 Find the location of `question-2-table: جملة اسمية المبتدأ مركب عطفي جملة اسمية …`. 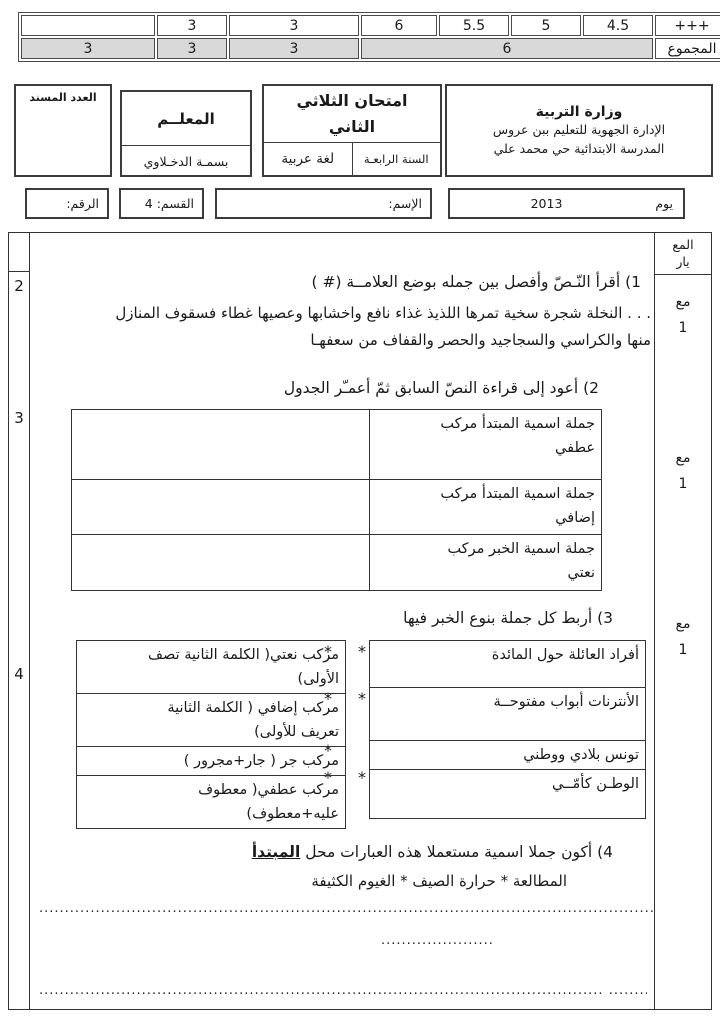

question-2-table: جملة اسمية المبتدأ مركب عطفي جملة اسمية … is located at coordinates (336, 500).